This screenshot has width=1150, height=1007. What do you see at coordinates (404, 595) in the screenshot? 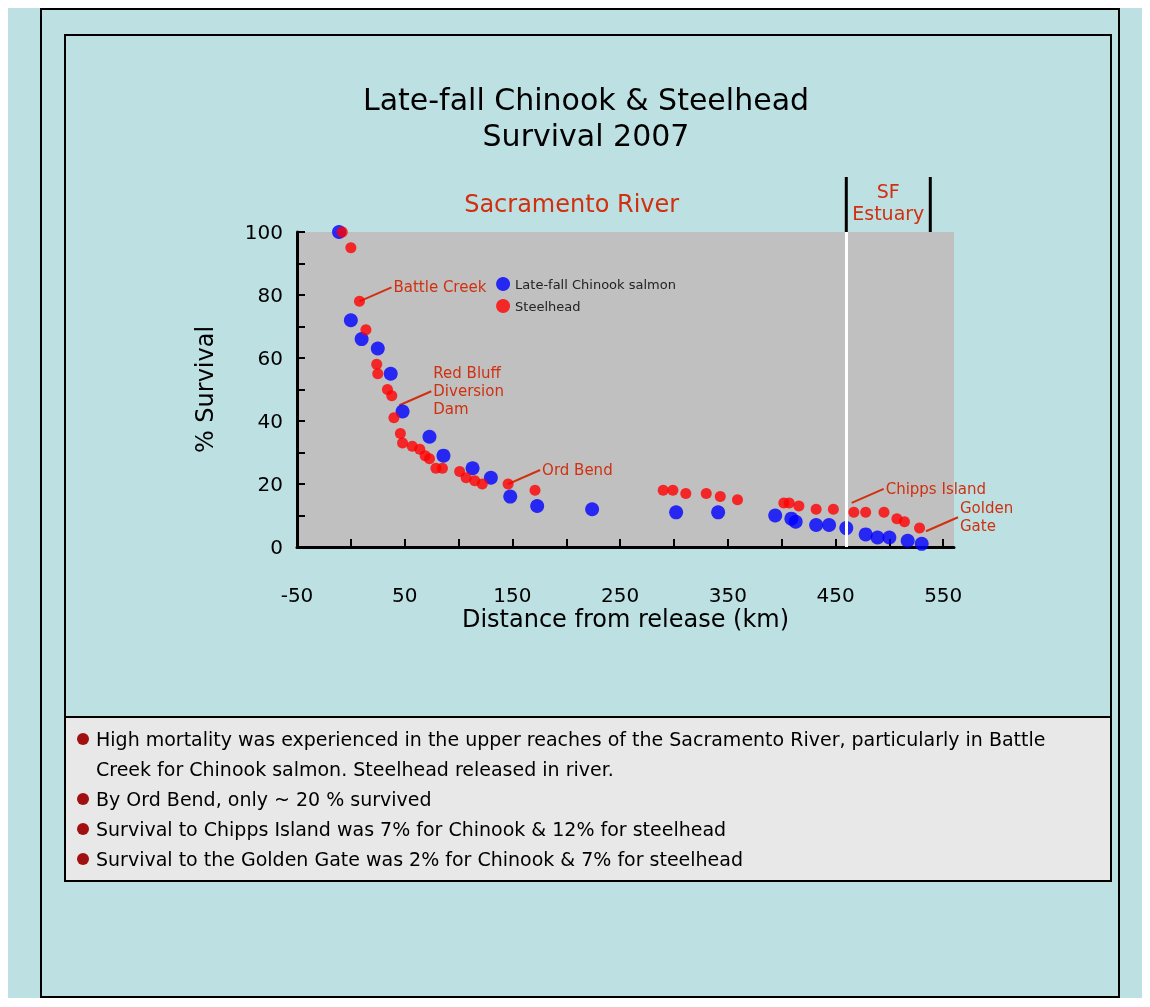
I see `x-tick-label: 50` at bounding box center [404, 595].